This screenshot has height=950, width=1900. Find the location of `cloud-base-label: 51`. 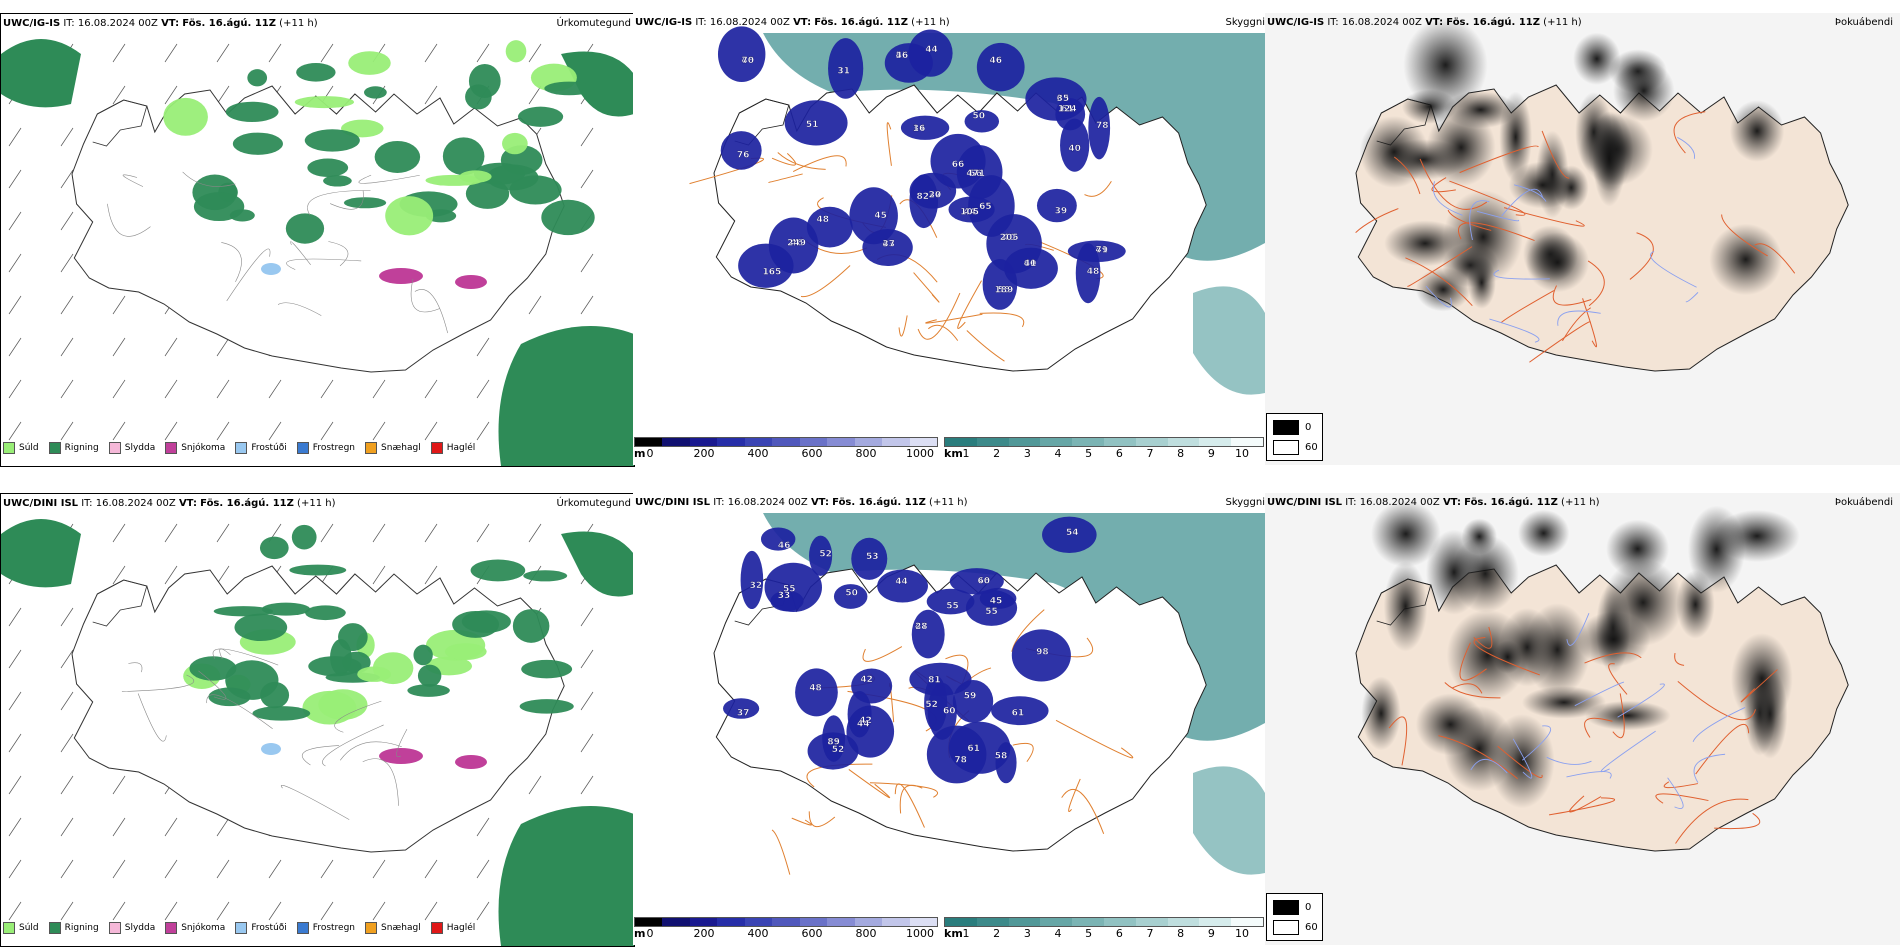

cloud-base-label: 51 is located at coordinates (812, 125).